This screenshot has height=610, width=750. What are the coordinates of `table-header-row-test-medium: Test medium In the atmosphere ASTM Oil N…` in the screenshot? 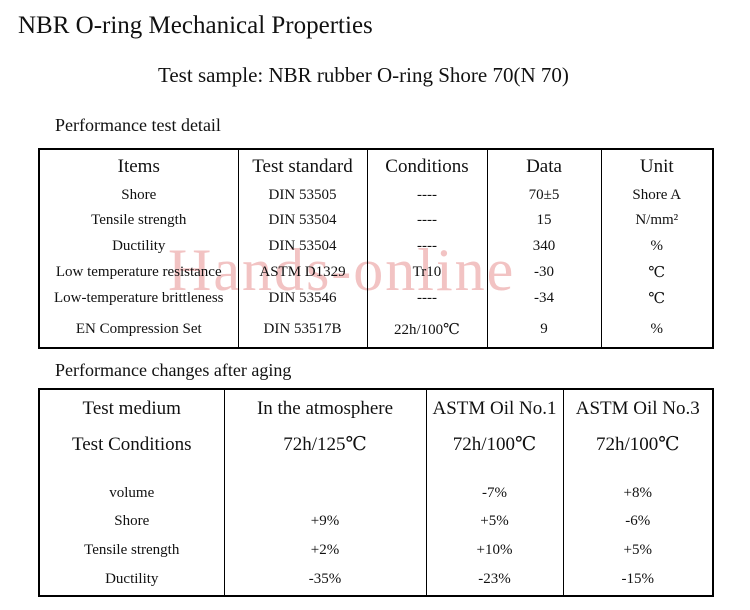 It's located at (375, 408).